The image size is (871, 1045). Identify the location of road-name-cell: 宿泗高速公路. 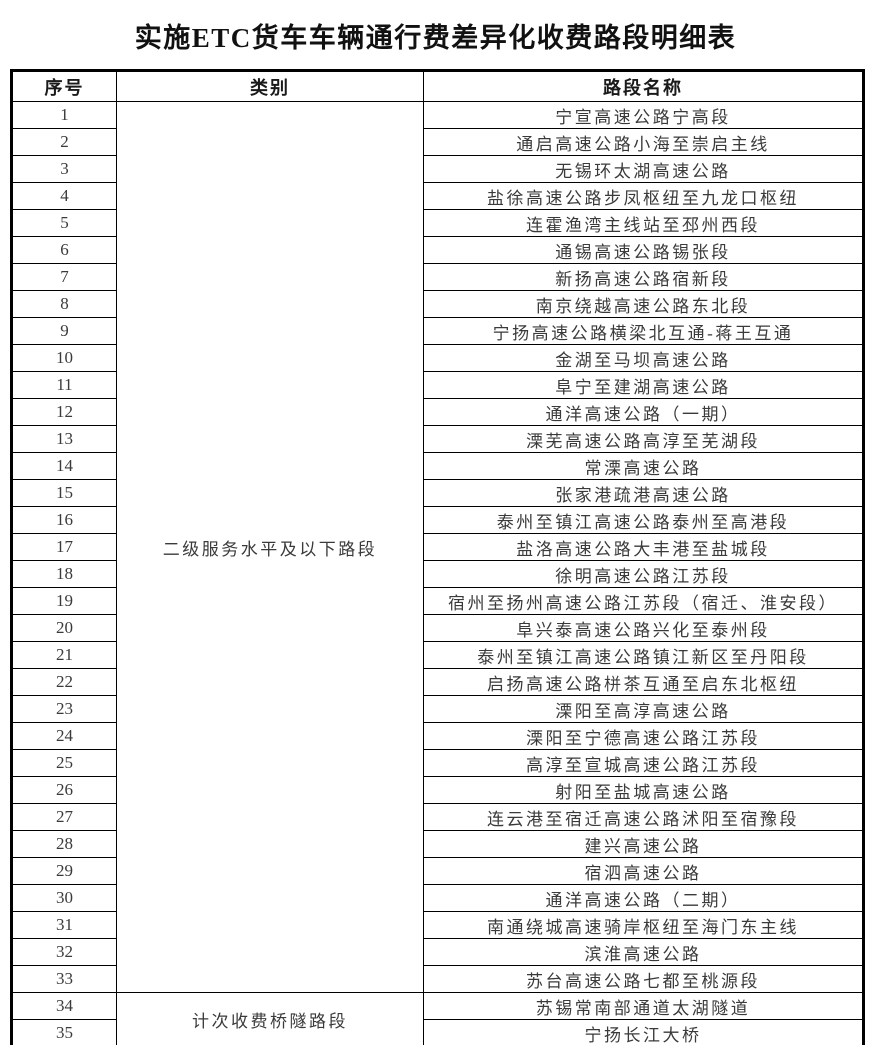
(643, 871).